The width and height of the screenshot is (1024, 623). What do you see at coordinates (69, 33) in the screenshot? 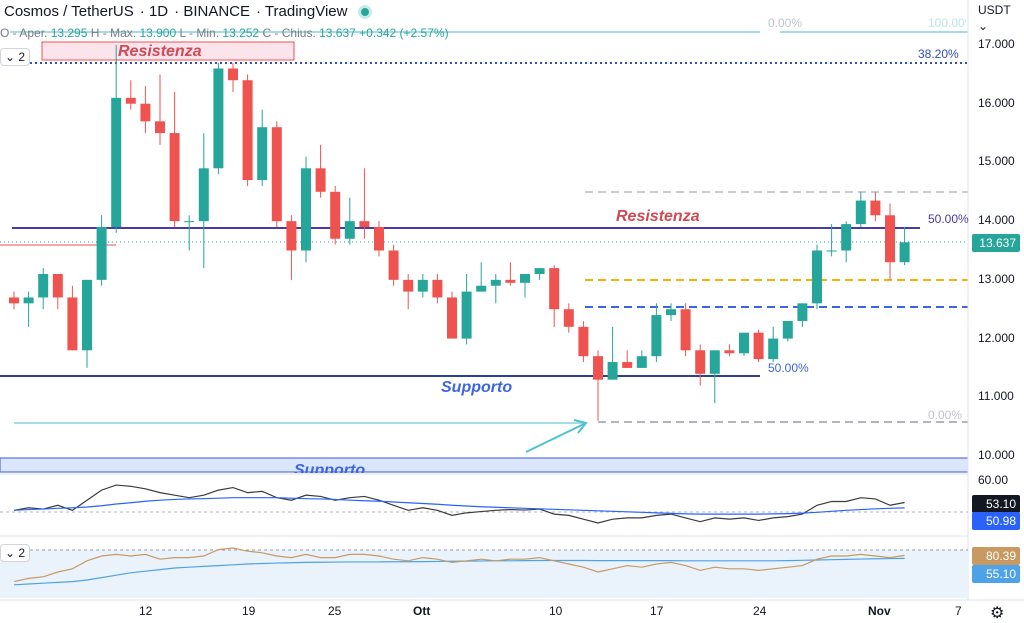
I see `open-value: 13.295` at bounding box center [69, 33].